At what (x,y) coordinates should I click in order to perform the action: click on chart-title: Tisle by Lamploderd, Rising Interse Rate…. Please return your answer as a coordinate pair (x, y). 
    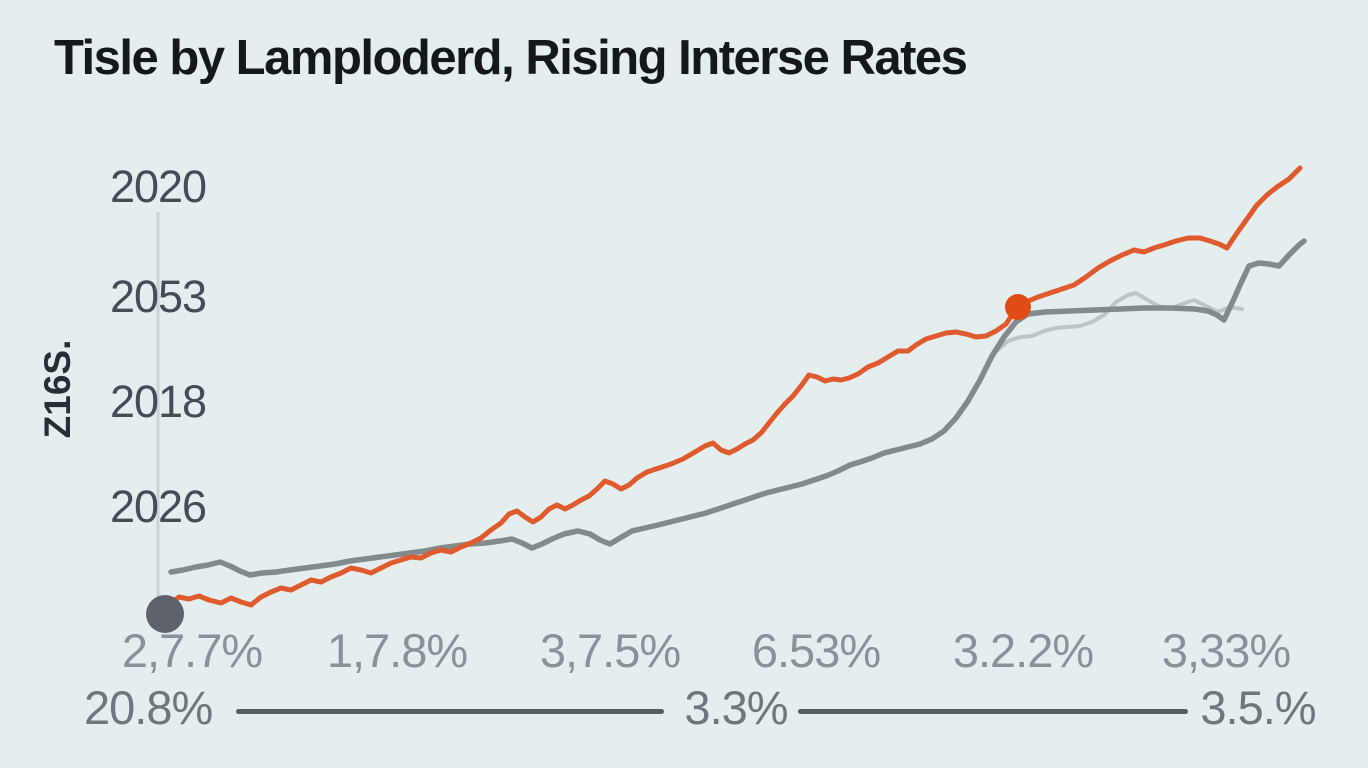
    Looking at the image, I should click on (511, 58).